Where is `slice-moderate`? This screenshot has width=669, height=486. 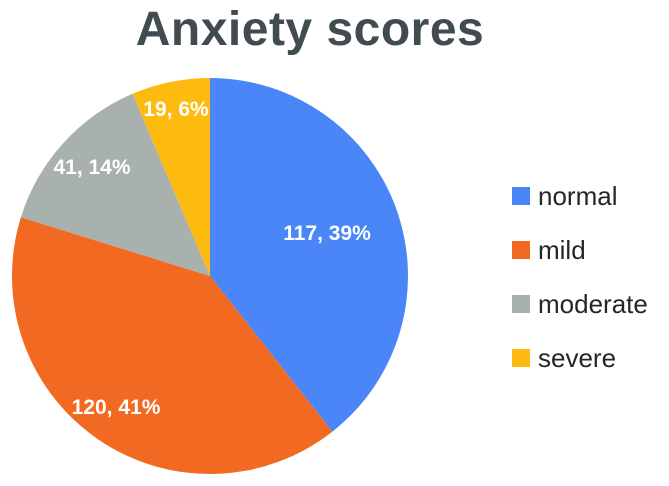 slice-moderate is located at coordinates (115, 185).